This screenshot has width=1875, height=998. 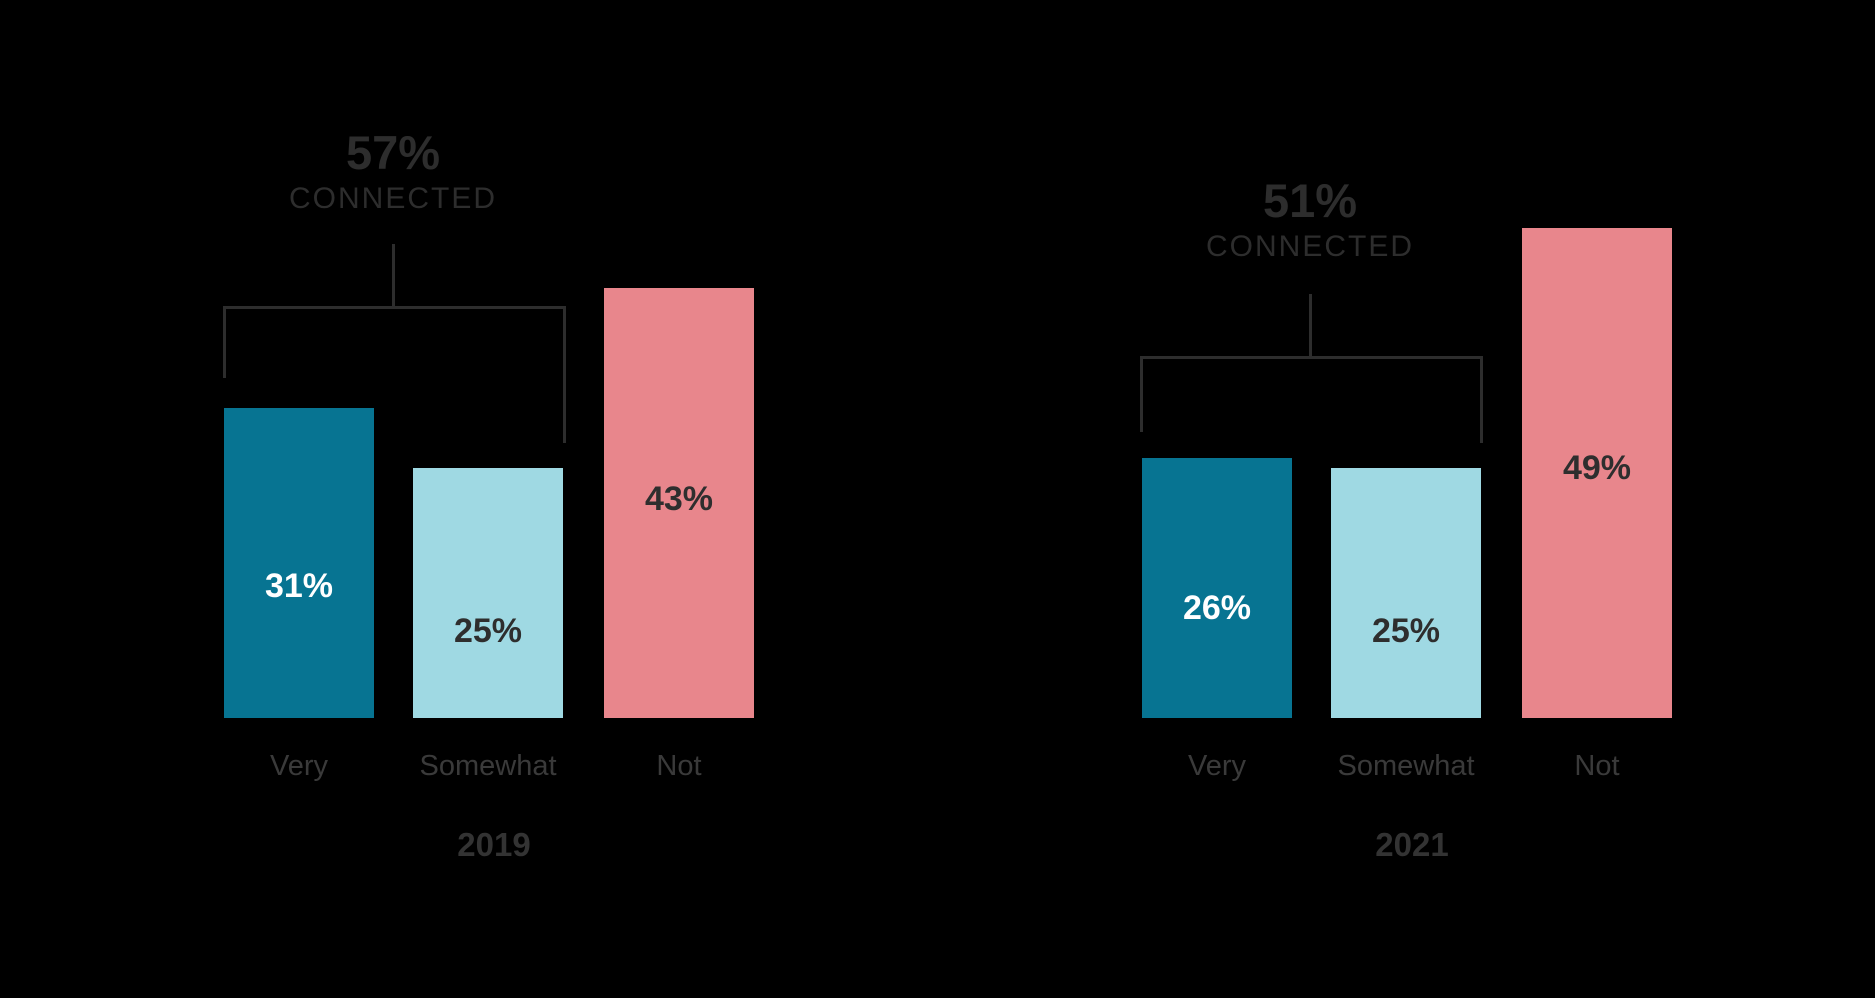 What do you see at coordinates (1217, 588) in the screenshot?
I see `bar-2021-very: 26%` at bounding box center [1217, 588].